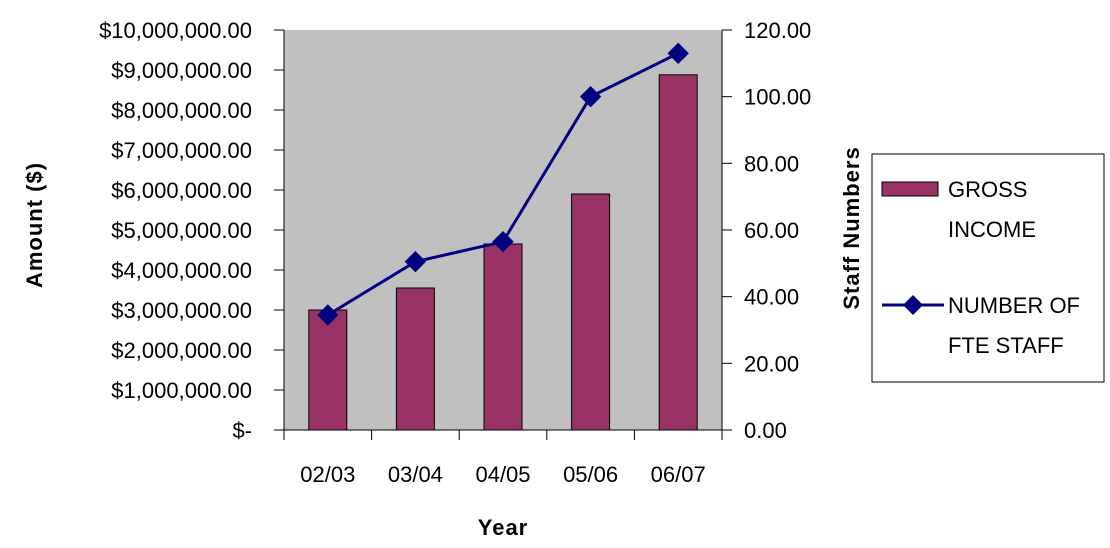 Image resolution: width=1110 pixels, height=548 pixels. I want to click on y-tick-label: $-, so click(242, 430).